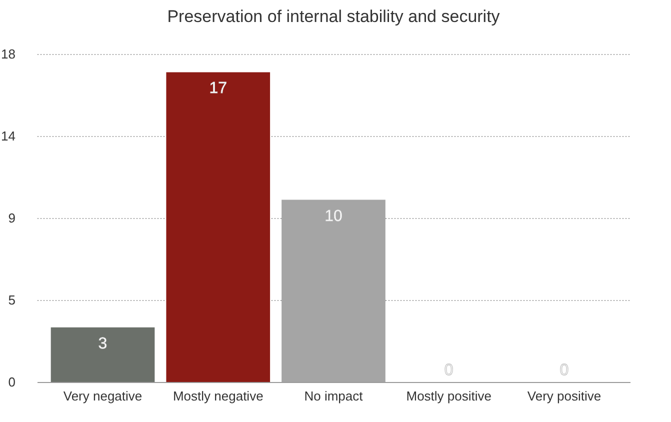 This screenshot has width=671, height=422. What do you see at coordinates (334, 396) in the screenshot?
I see `x-tick-label: No impact` at bounding box center [334, 396].